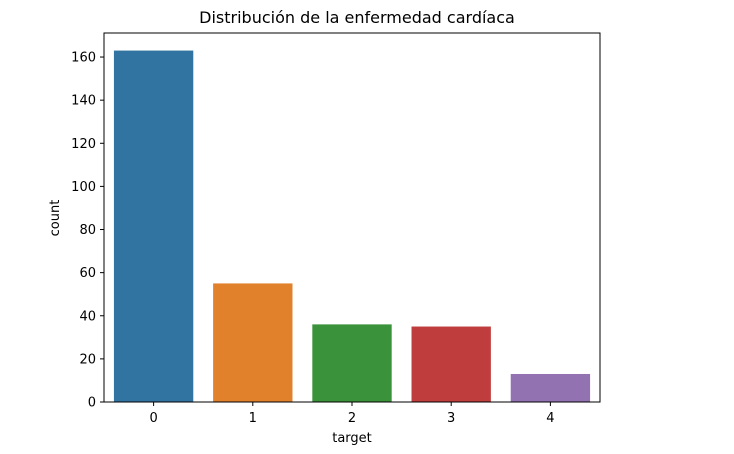 Image resolution: width=734 pixels, height=454 pixels. Describe the element at coordinates (87, 359) in the screenshot. I see `y-tick-label-20: 20` at that location.